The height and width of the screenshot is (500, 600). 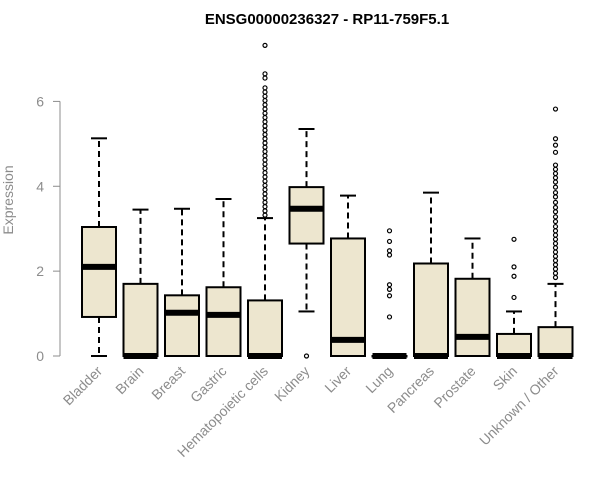 I want to click on x-tick-label: Brain, so click(x=129, y=380).